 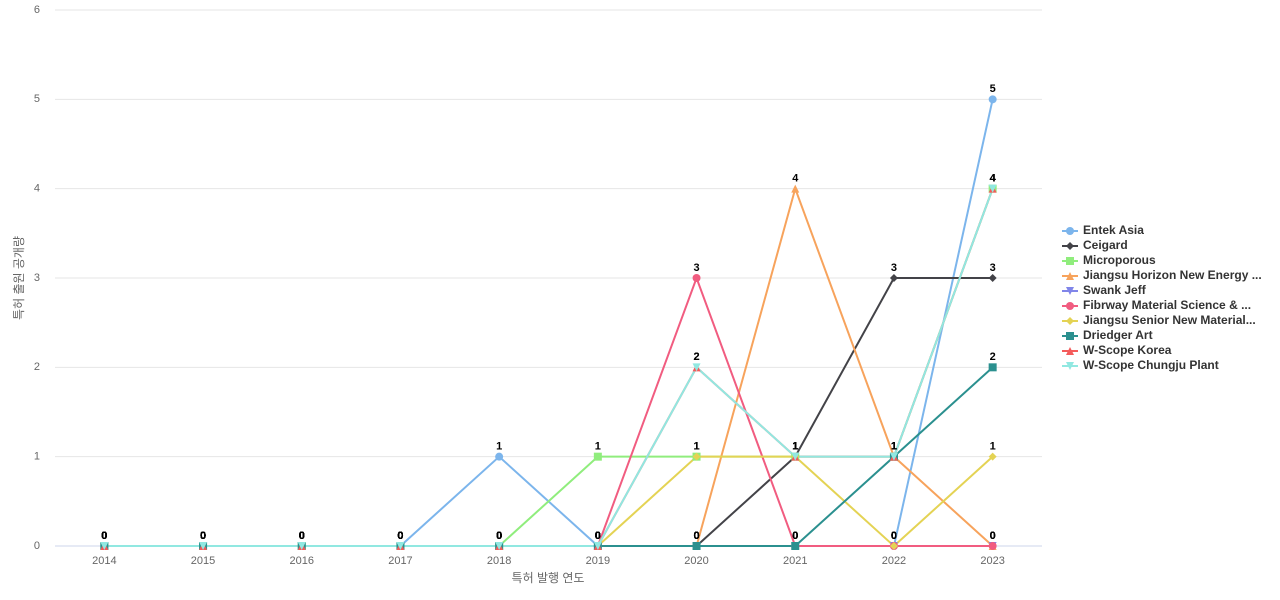 What do you see at coordinates (548, 577) in the screenshot?
I see `x-axis-title: 특허 발행 연도` at bounding box center [548, 577].